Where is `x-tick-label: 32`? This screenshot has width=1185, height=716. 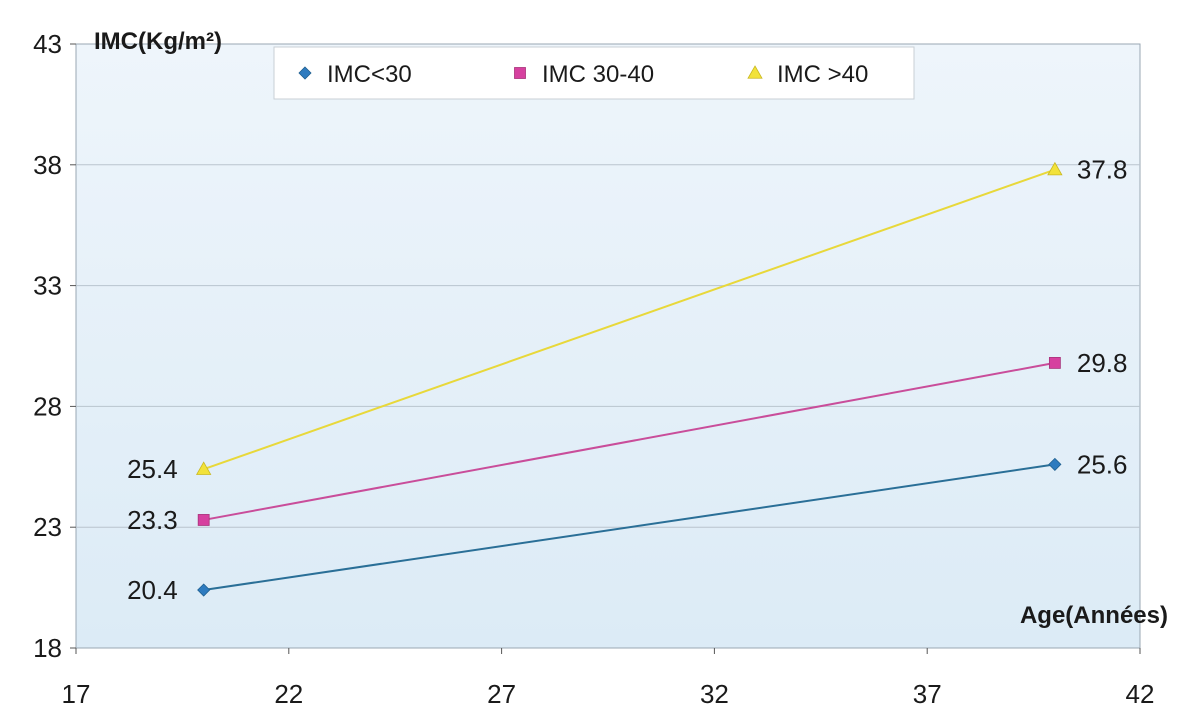
x-tick-label: 32 is located at coordinates (714, 694).